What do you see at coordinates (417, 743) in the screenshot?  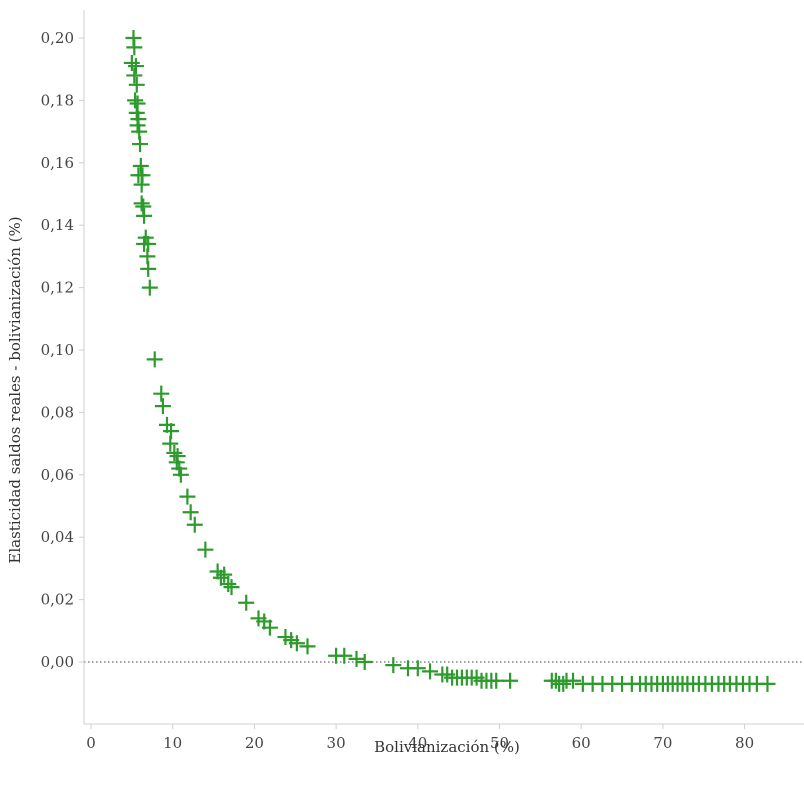 I see `x-tick-label: 40` at bounding box center [417, 743].